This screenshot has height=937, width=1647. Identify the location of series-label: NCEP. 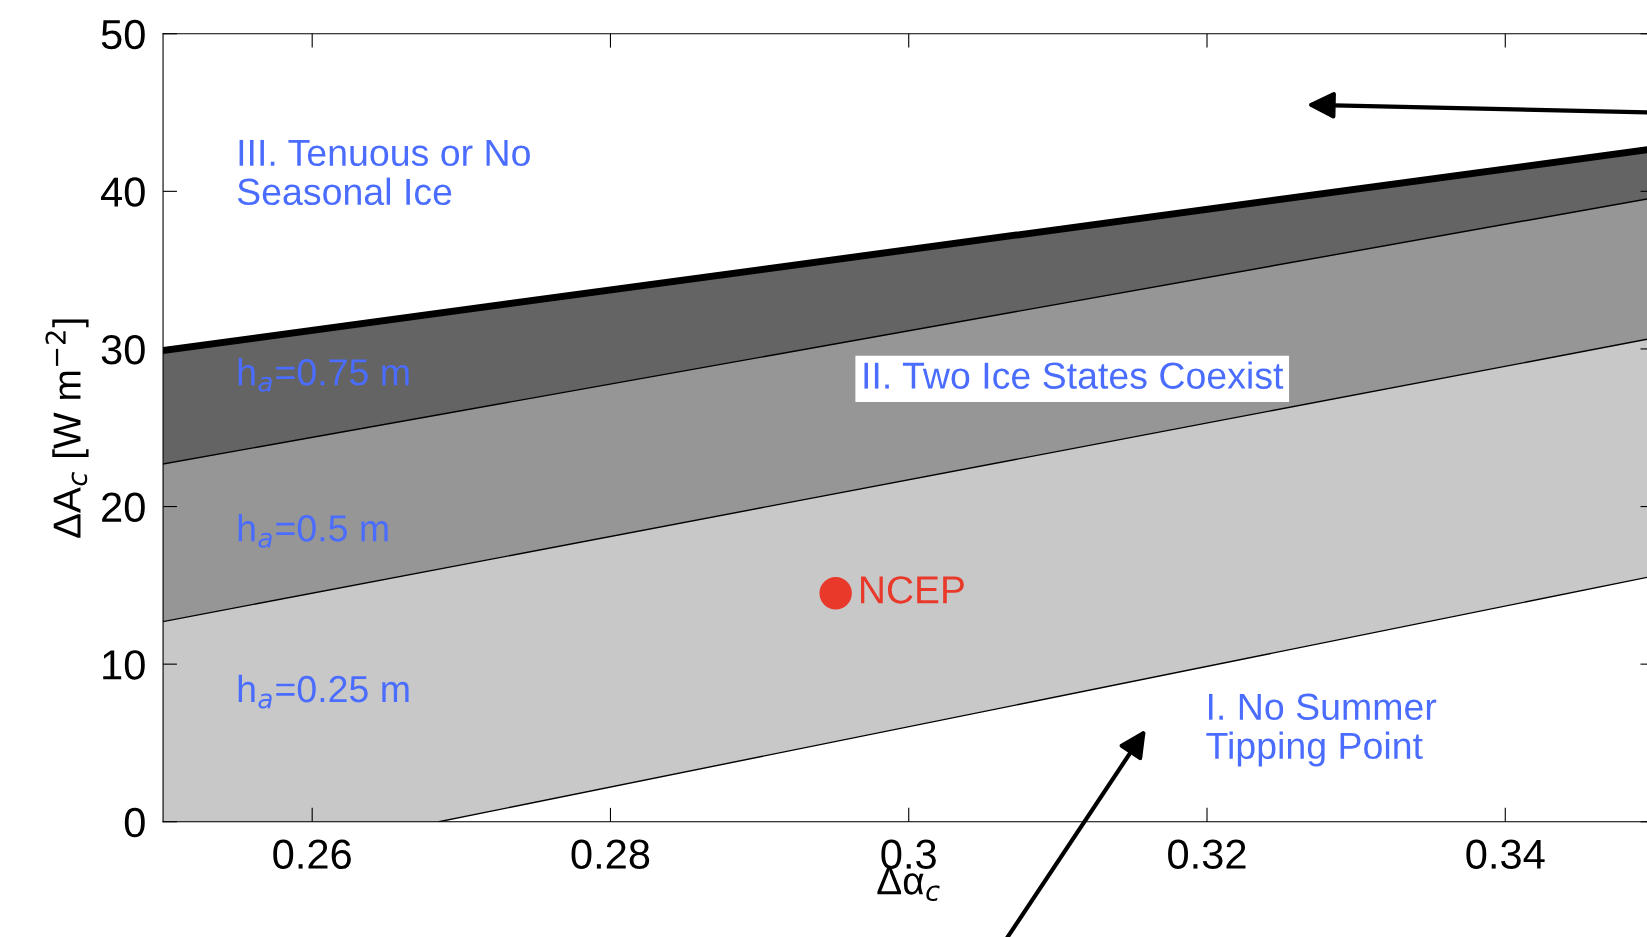
(912, 590).